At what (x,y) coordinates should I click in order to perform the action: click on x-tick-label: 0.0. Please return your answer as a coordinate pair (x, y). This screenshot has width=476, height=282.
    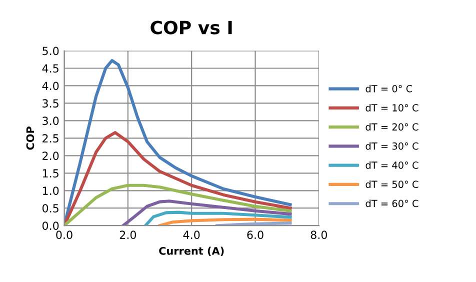
    Looking at the image, I should click on (64, 235).